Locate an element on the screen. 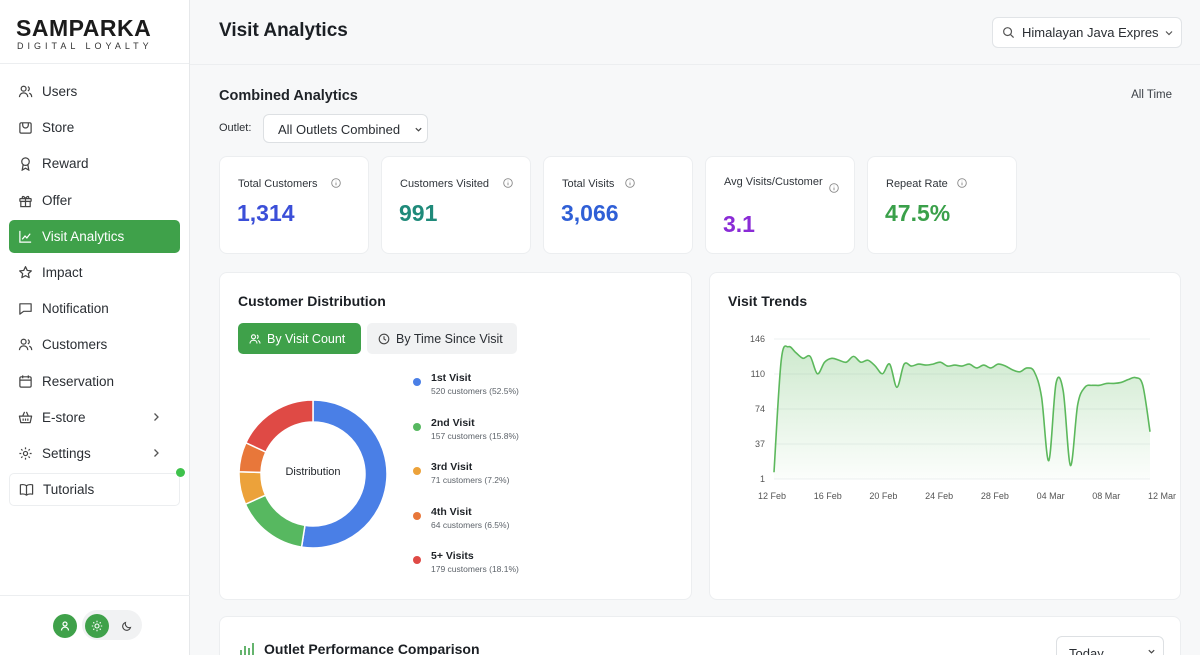 Image resolution: width=1200 pixels, height=655 pixels. x-tick-label: 04 Mar is located at coordinates (1051, 496).